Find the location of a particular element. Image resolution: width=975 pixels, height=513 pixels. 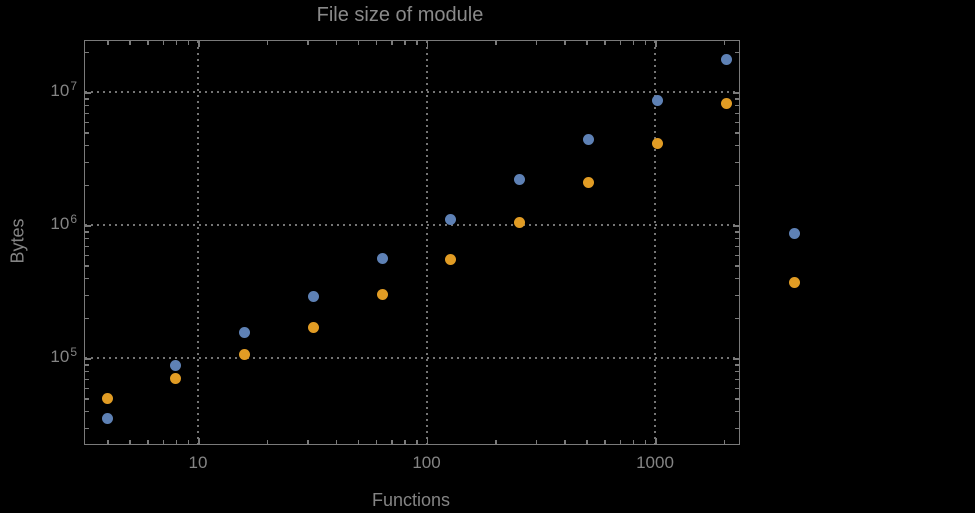

x-tick-label: 10 is located at coordinates (198, 462).